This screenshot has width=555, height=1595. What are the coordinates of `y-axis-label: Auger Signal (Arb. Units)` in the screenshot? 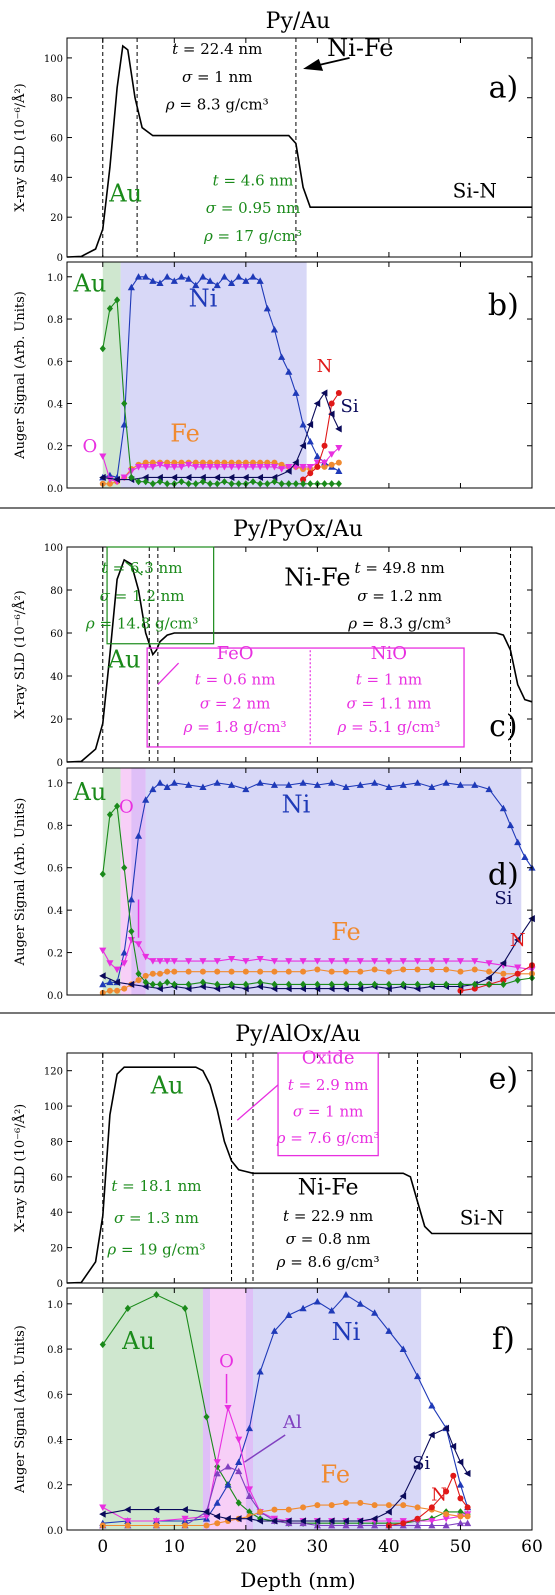 It's located at (20, 1409).